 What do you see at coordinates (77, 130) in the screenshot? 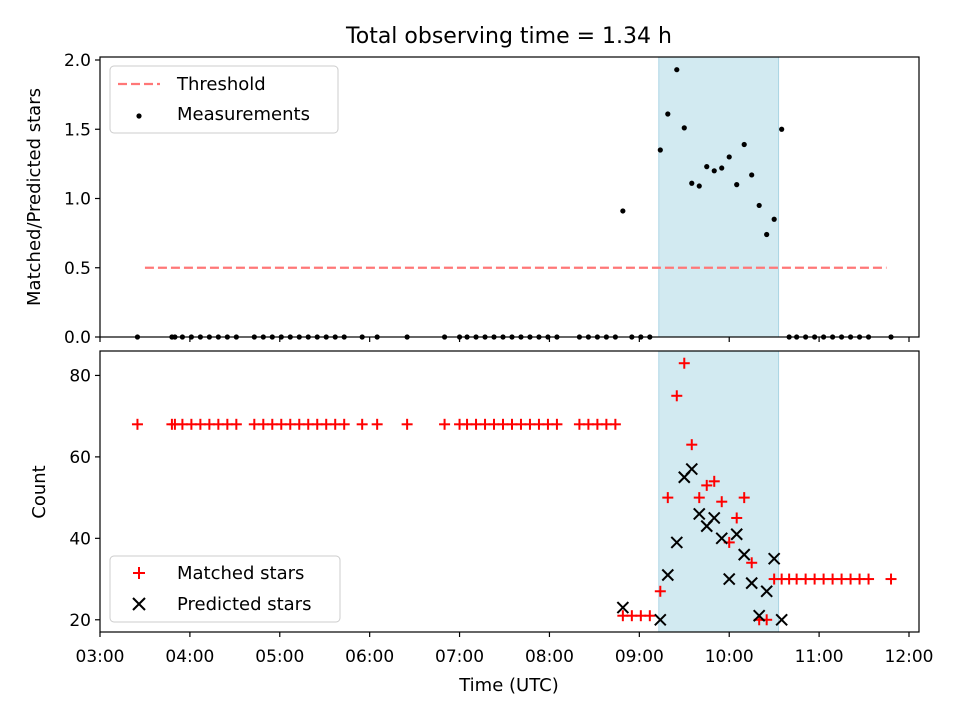
I see `top-y-tick-label: 1.5` at bounding box center [77, 130].